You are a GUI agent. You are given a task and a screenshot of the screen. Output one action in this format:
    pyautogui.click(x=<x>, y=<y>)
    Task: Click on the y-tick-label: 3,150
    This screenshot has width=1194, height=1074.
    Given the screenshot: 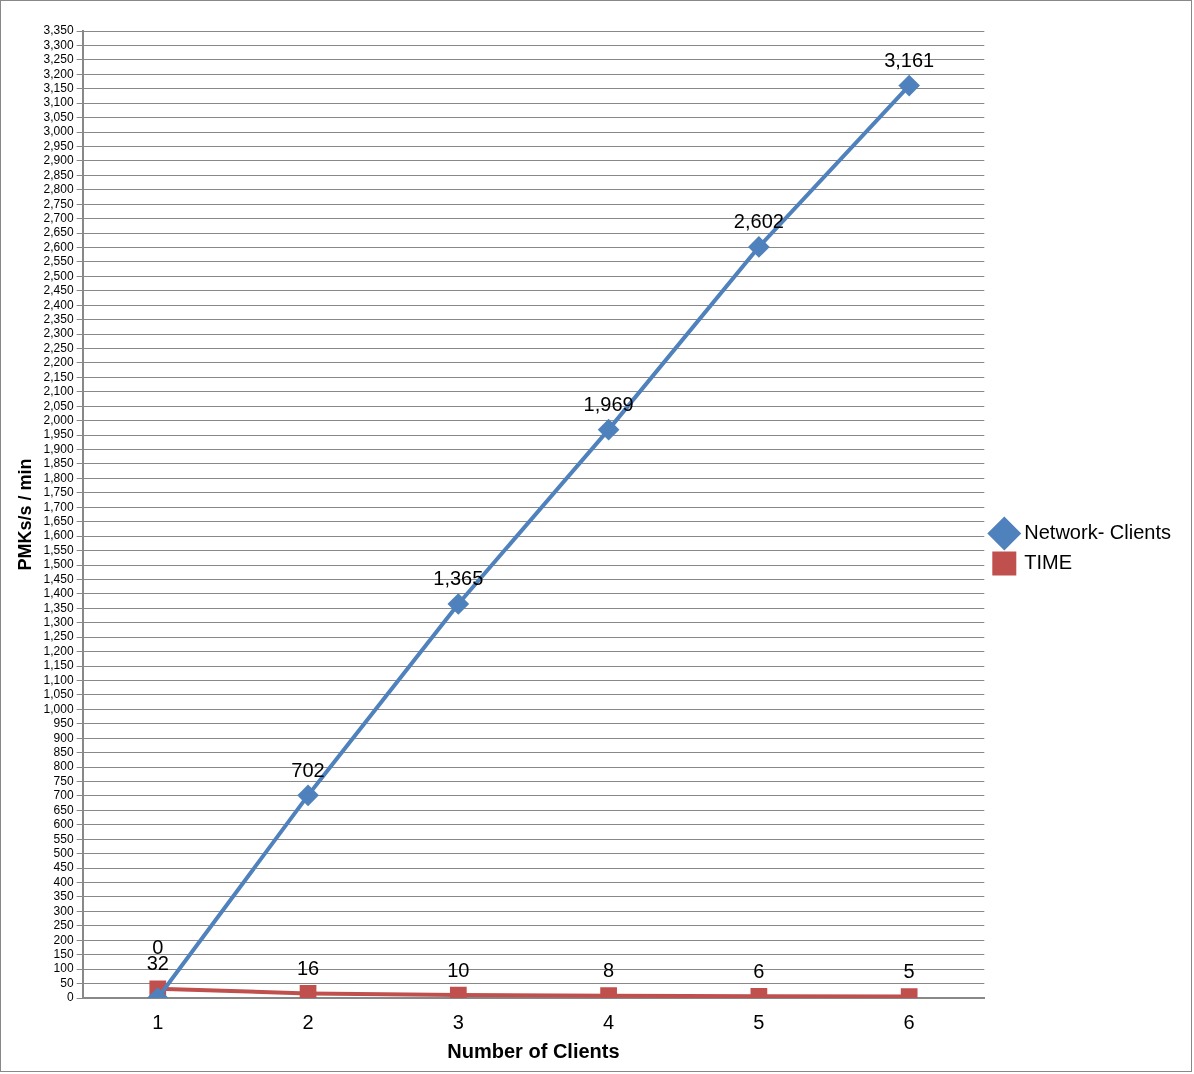 What is the action you would take?
    pyautogui.click(x=58, y=88)
    